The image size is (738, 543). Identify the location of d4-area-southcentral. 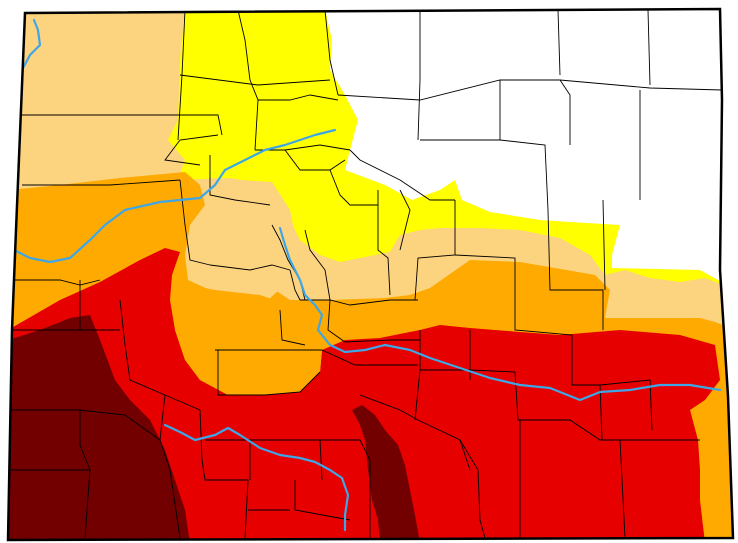
(386, 472).